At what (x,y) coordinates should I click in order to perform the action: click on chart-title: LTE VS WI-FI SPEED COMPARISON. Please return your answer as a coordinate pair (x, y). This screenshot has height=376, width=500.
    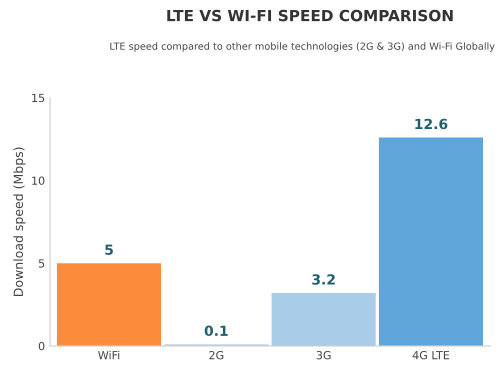
    Looking at the image, I should click on (310, 16).